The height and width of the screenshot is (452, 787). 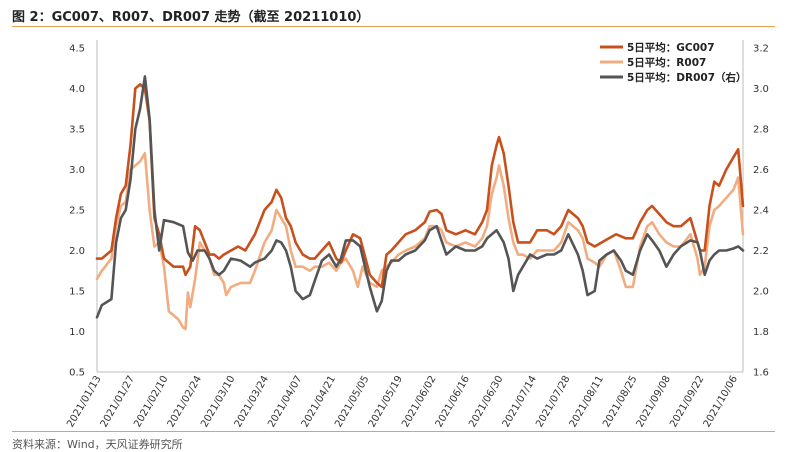 What do you see at coordinates (453, 401) in the screenshot?
I see `x-tick-label: 2021/06/16` at bounding box center [453, 401].